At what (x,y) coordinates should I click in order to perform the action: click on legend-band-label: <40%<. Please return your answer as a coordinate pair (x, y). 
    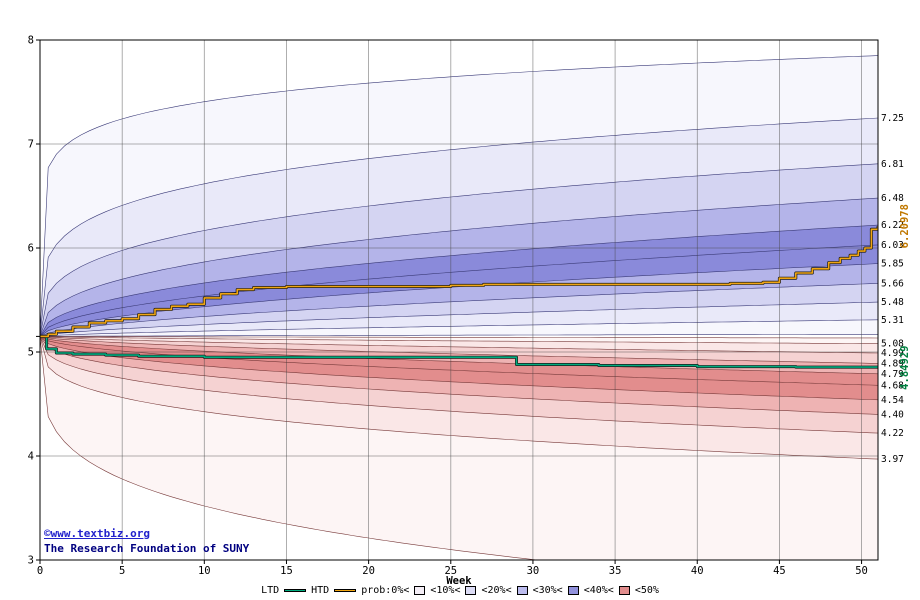
    Looking at the image, I should click on (598, 590).